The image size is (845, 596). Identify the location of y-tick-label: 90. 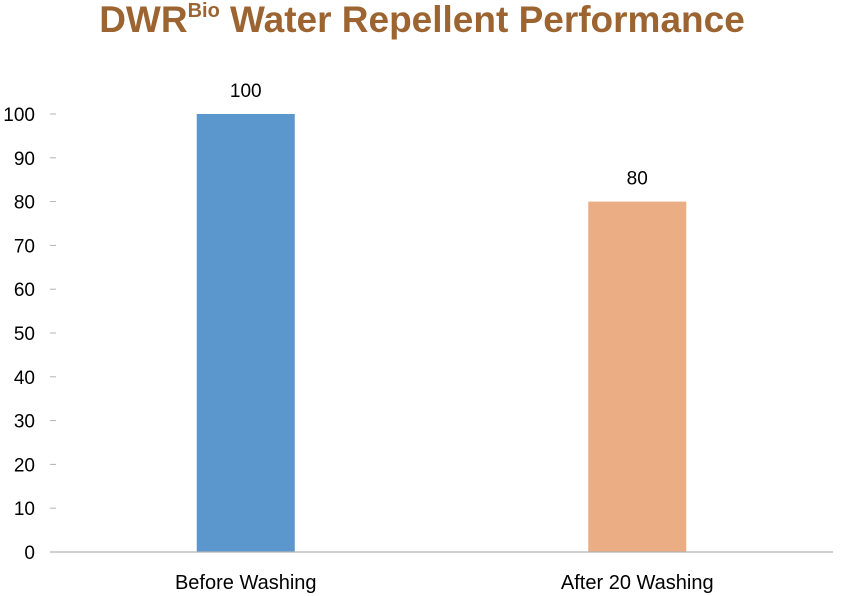
(24, 159).